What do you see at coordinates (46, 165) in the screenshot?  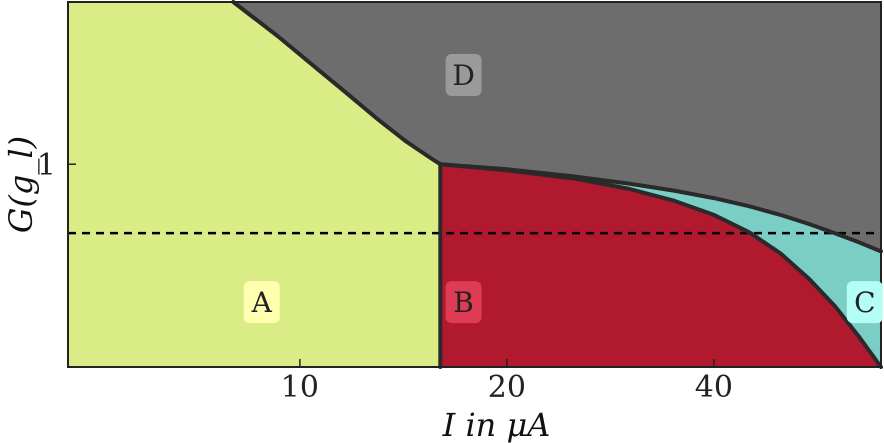 I see `y-tick-label: 1` at bounding box center [46, 165].